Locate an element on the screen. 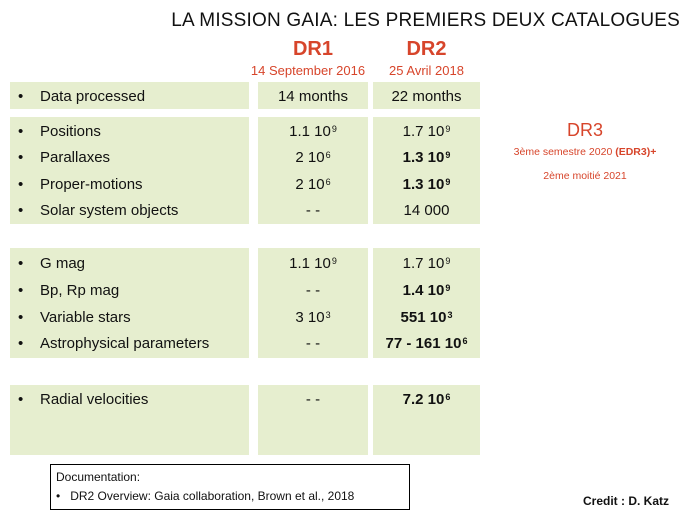  dr2-date: 25 Avril 2018 is located at coordinates (426, 70).